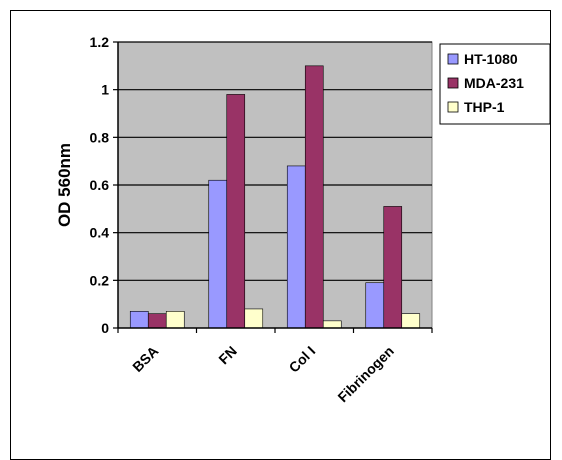 This screenshot has width=562, height=460. What do you see at coordinates (105, 328) in the screenshot?
I see `y-tick-label: 0` at bounding box center [105, 328].